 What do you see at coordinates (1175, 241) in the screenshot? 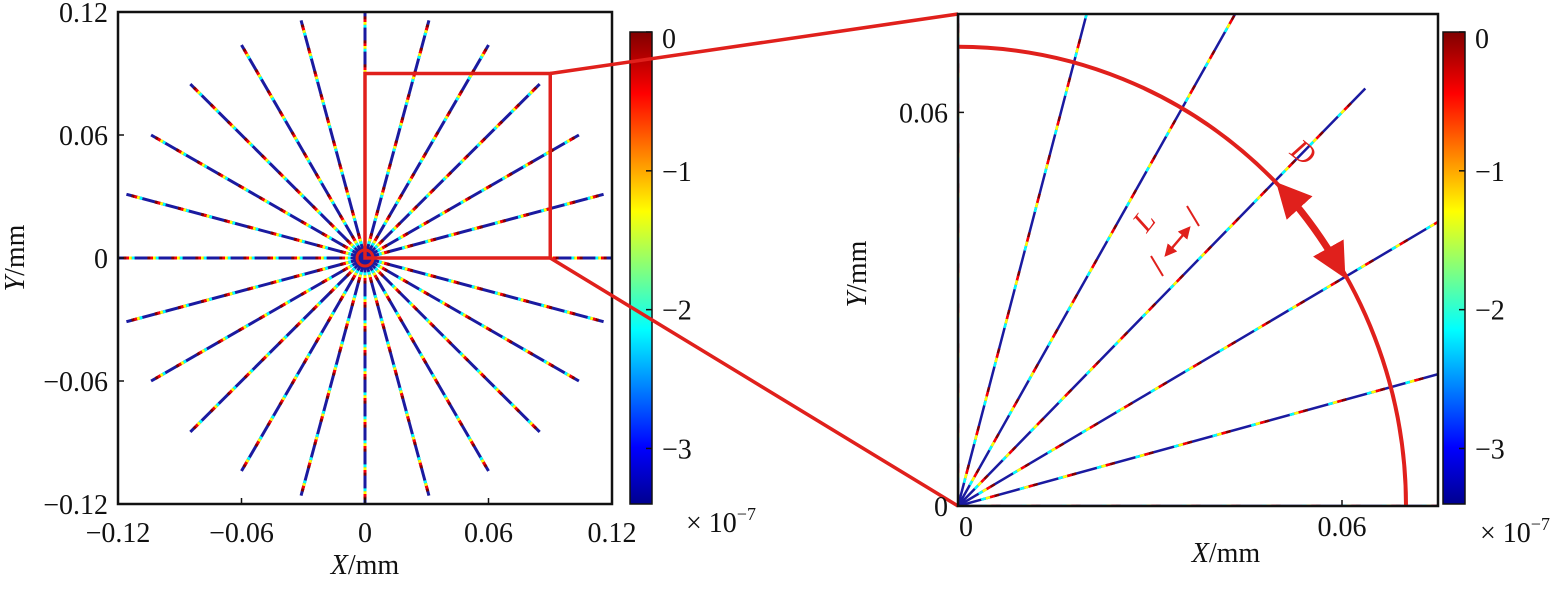
I see `period-length-marker` at bounding box center [1175, 241].